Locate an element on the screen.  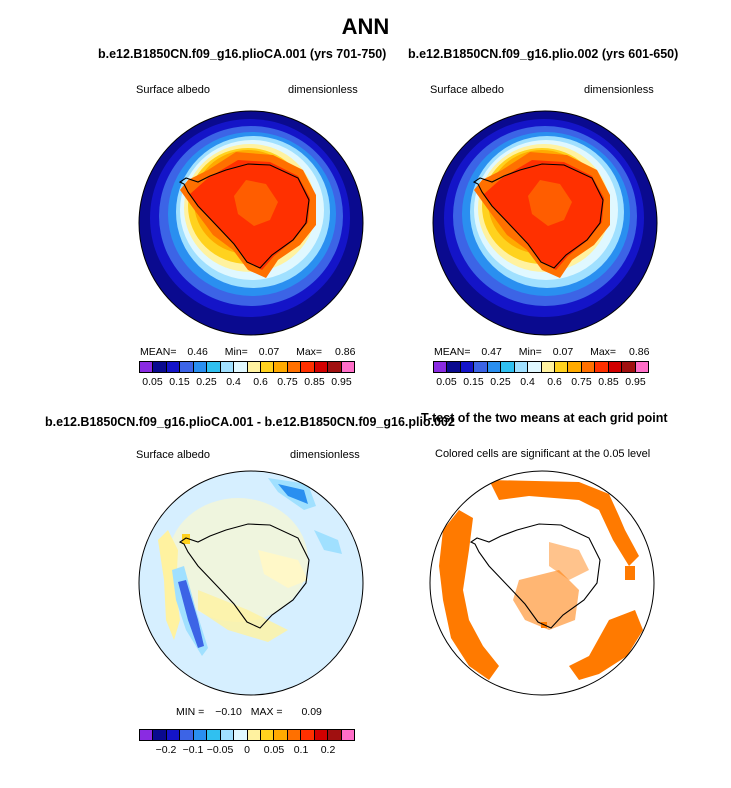
colorbar-tick-label: 0.95 is located at coordinates (341, 382).